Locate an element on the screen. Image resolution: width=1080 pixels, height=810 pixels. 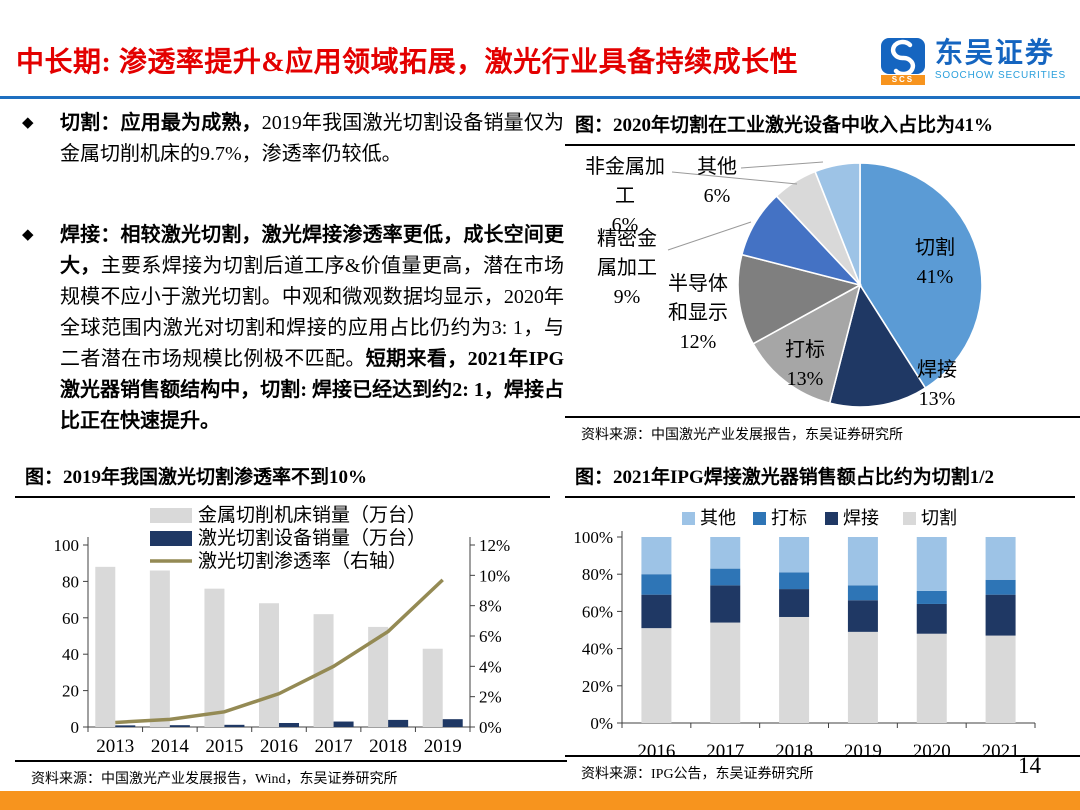
left-axis-tick-label: 40 is located at coordinates (70, 654).